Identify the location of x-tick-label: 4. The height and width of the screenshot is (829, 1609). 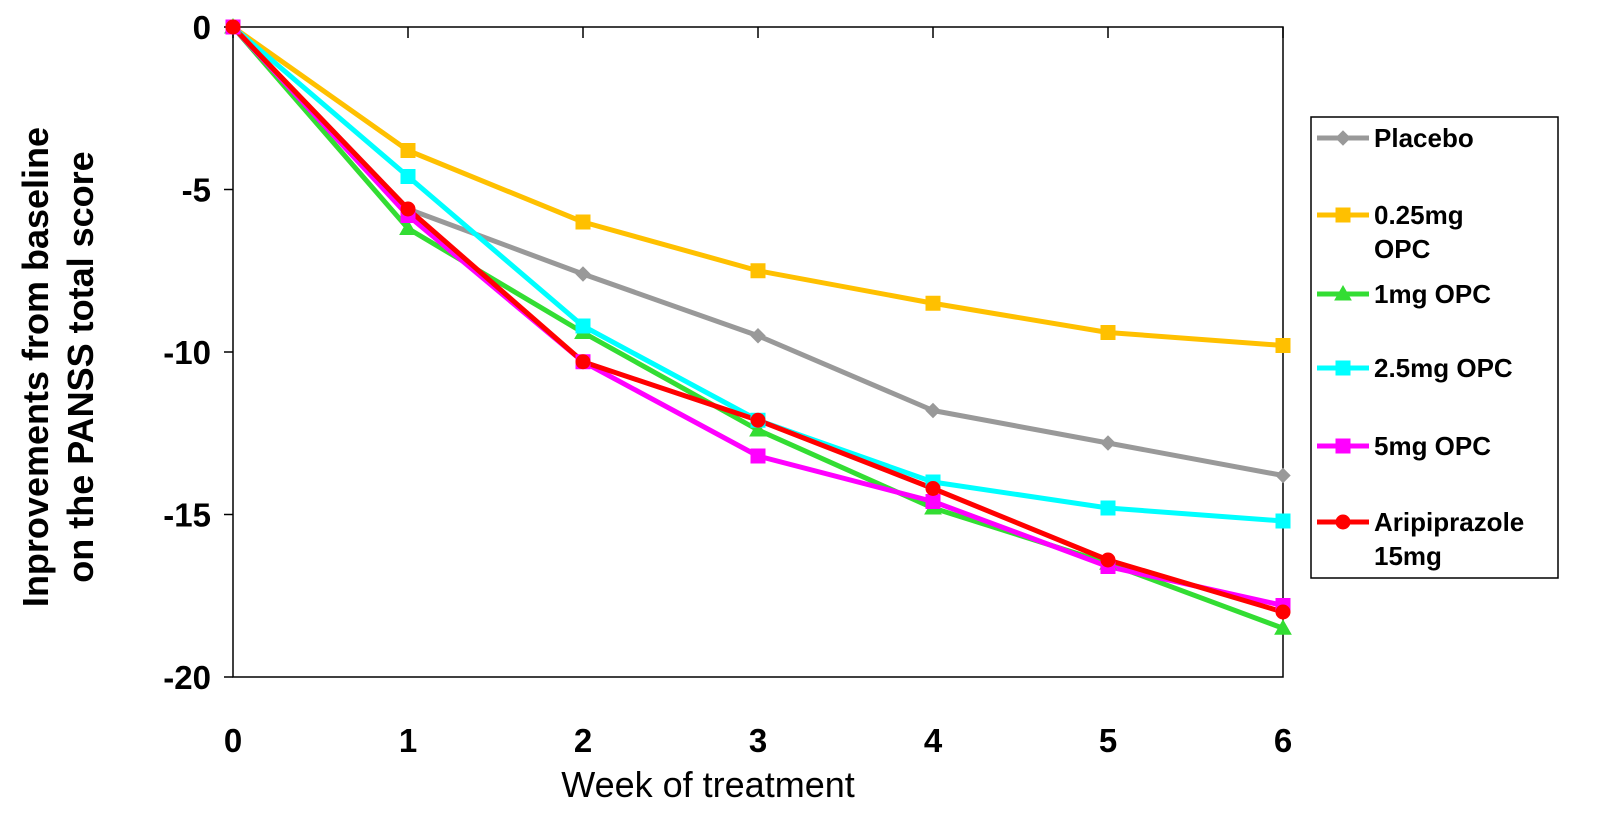
(933, 740).